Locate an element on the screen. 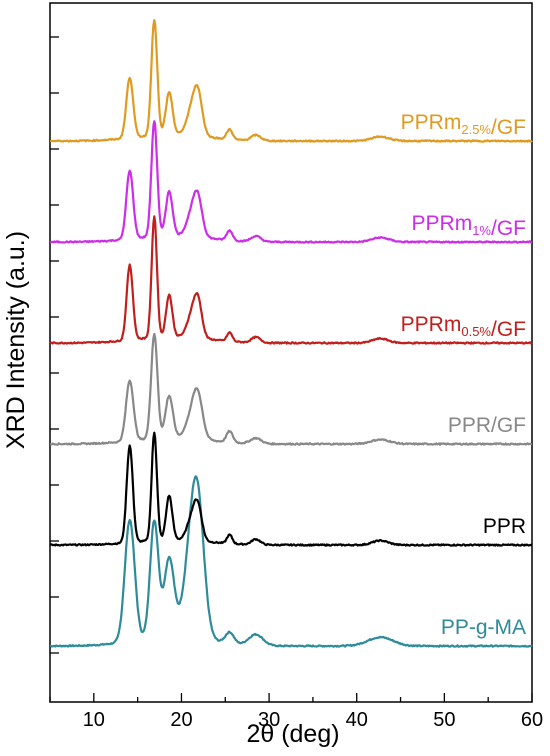 The height and width of the screenshot is (756, 550). series-label: PP-g-MA is located at coordinates (483, 627).